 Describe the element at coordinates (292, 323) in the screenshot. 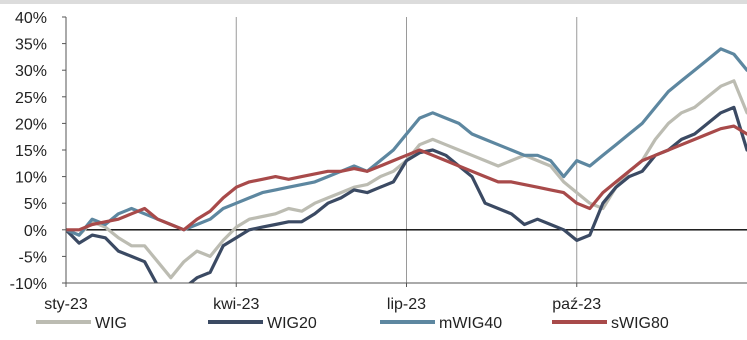

I see `legend-label: WIG20` at that location.